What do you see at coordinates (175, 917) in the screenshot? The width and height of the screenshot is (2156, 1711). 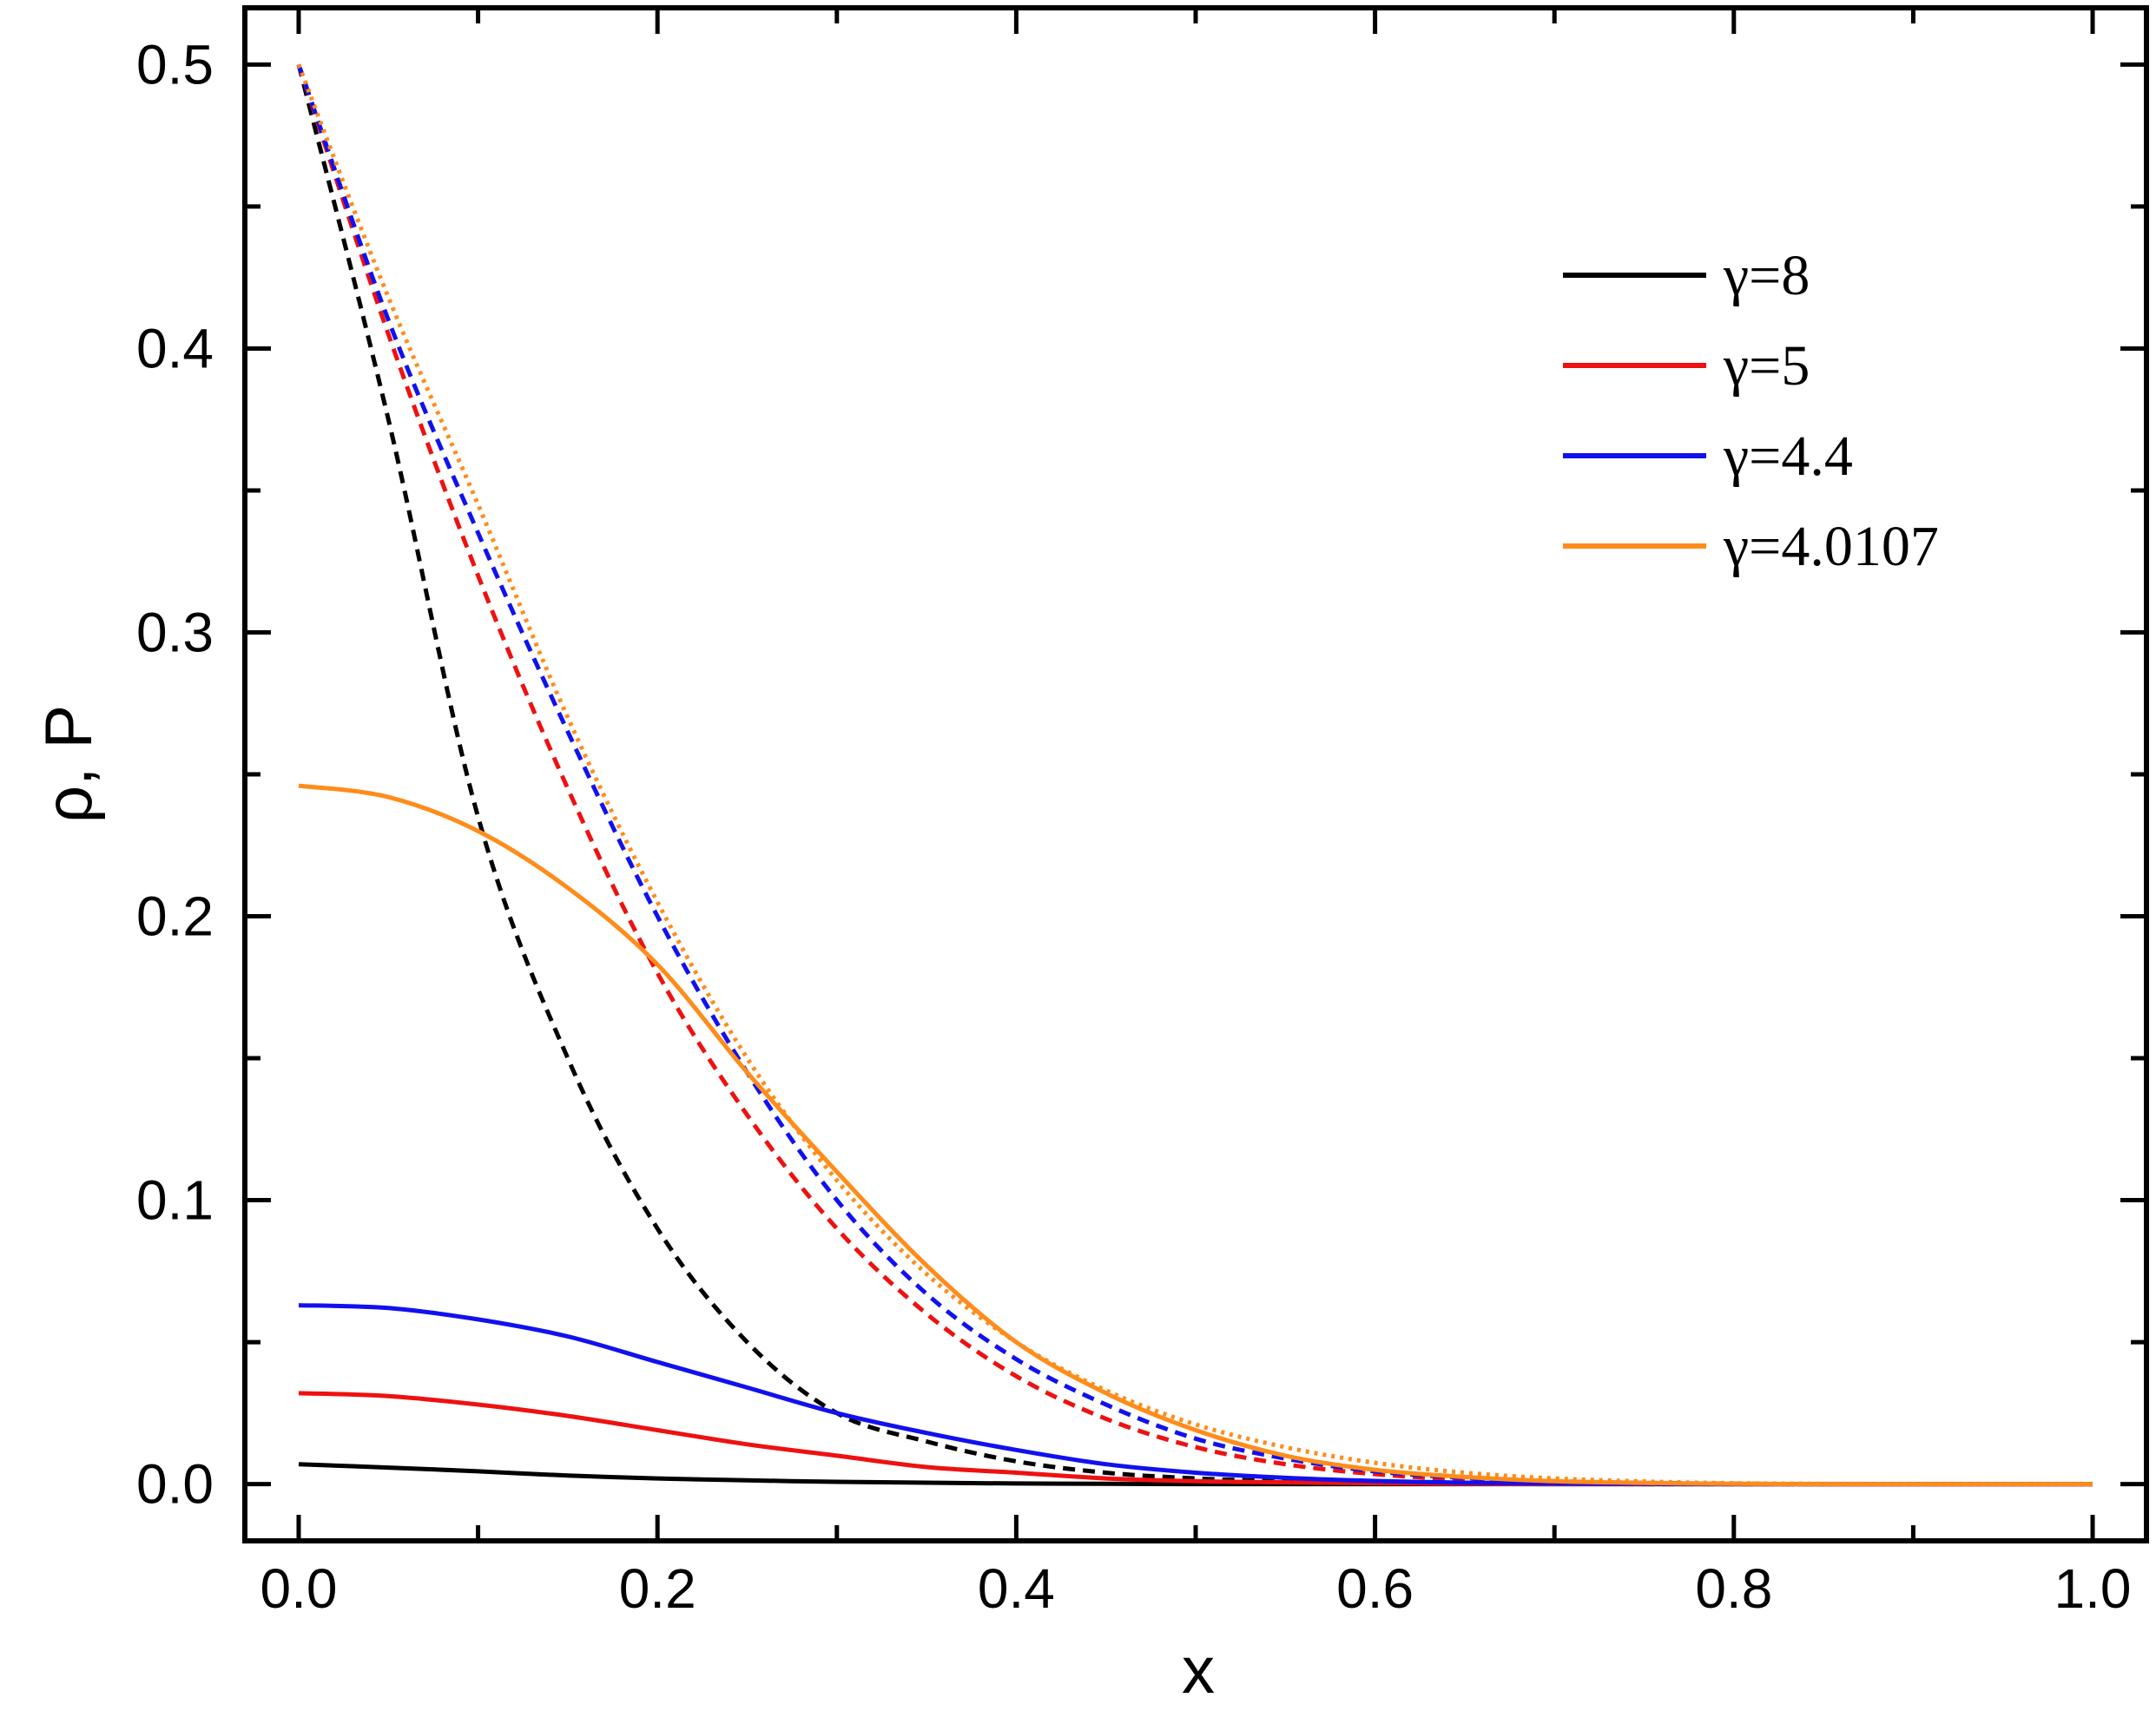 I see `y-tick-label: 0.2` at bounding box center [175, 917].